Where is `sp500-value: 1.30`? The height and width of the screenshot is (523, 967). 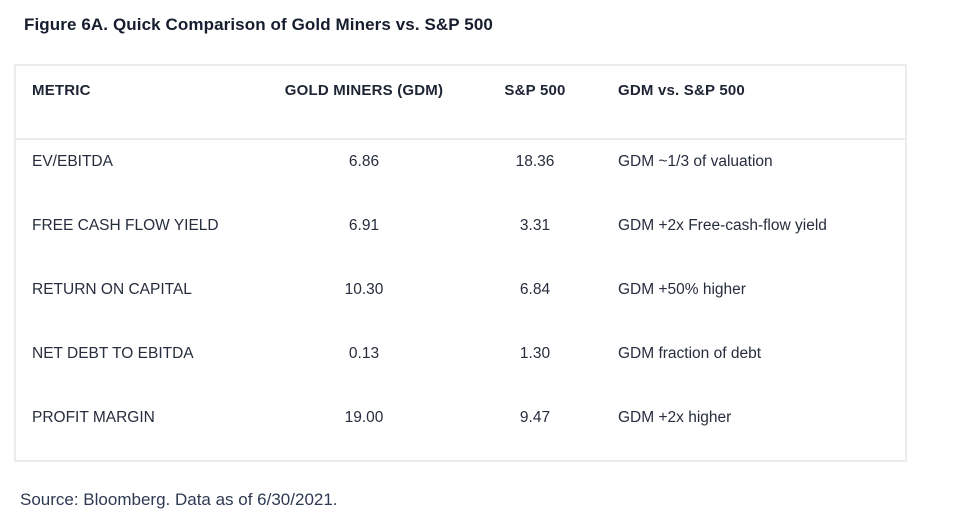
sp500-value: 1.30 is located at coordinates (535, 353).